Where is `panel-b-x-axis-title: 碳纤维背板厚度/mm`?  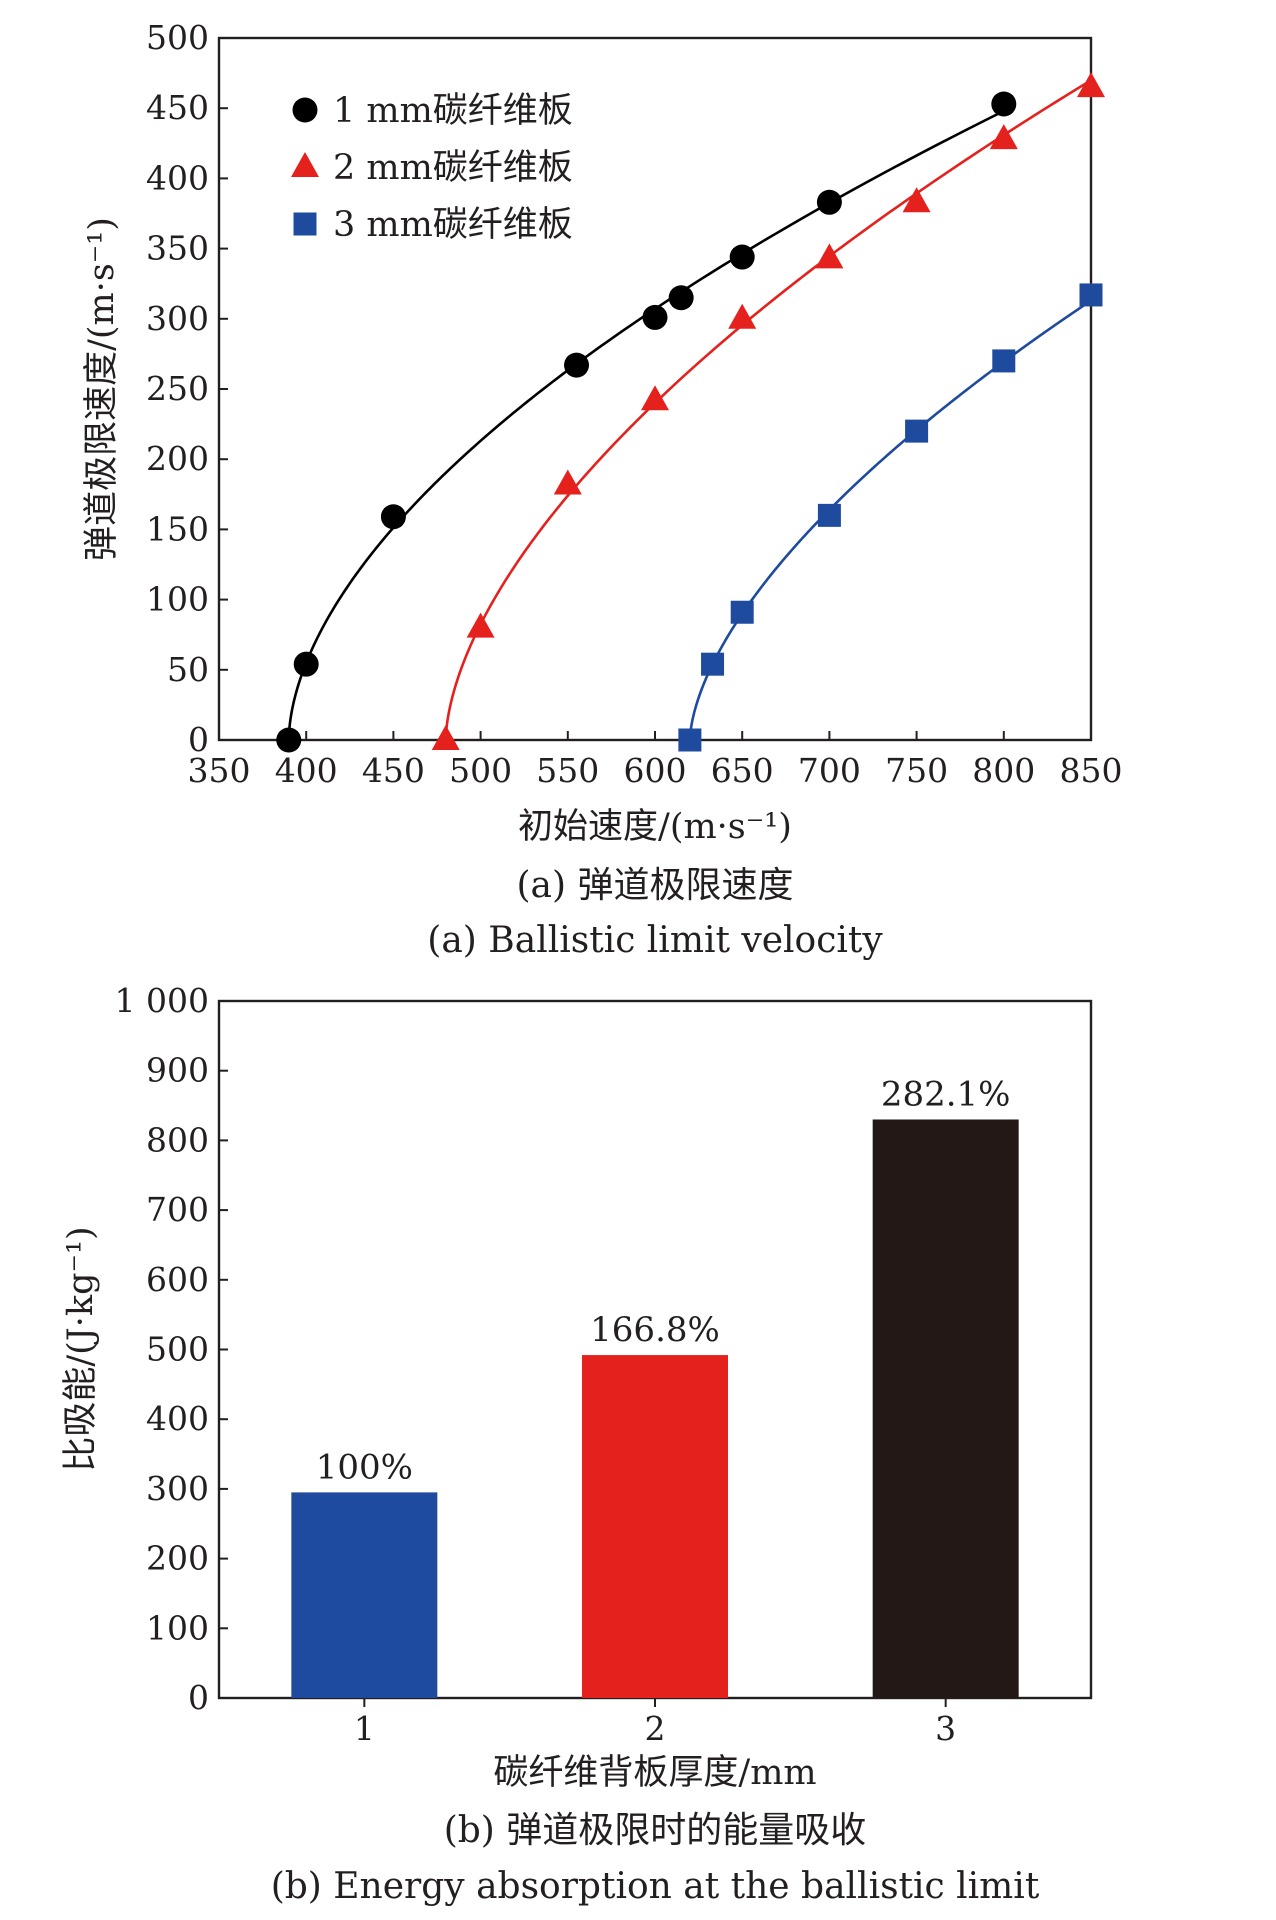
panel-b-x-axis-title: 碳纤维背板厚度/mm is located at coordinates (654, 1773).